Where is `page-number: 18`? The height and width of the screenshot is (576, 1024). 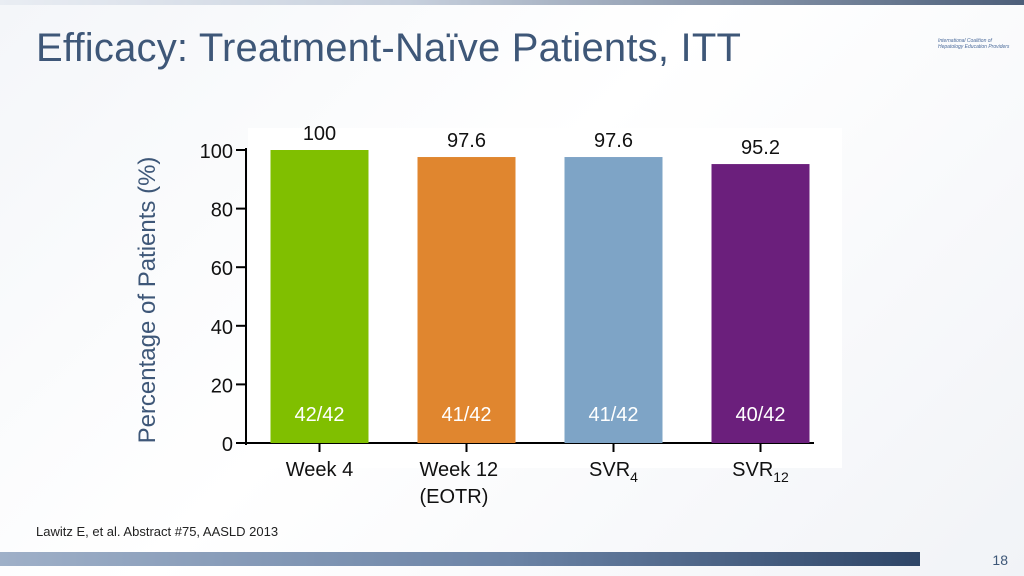 page-number: 18 is located at coordinates (1000, 560).